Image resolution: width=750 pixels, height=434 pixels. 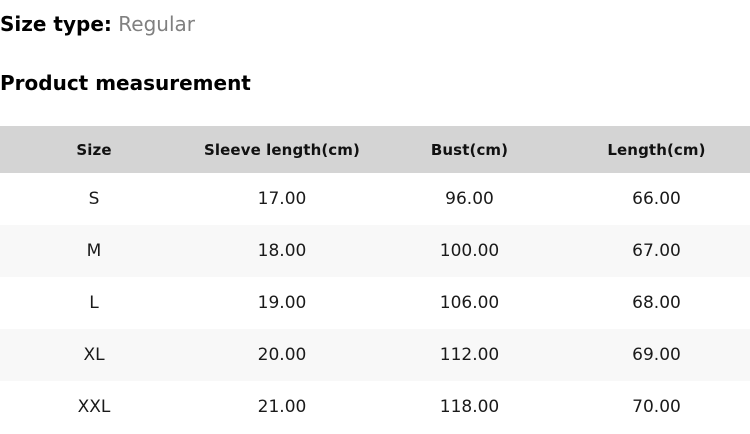 I want to click on cell-length: 68.00, so click(x=656, y=303).